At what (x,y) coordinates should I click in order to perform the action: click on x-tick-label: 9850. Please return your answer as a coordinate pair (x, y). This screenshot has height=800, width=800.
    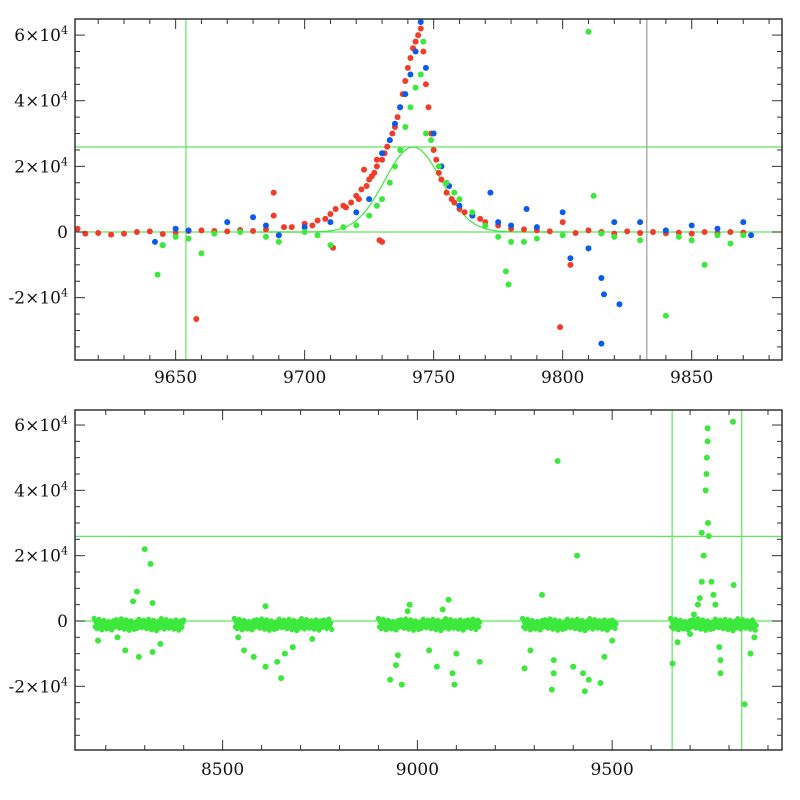
    Looking at the image, I should click on (691, 378).